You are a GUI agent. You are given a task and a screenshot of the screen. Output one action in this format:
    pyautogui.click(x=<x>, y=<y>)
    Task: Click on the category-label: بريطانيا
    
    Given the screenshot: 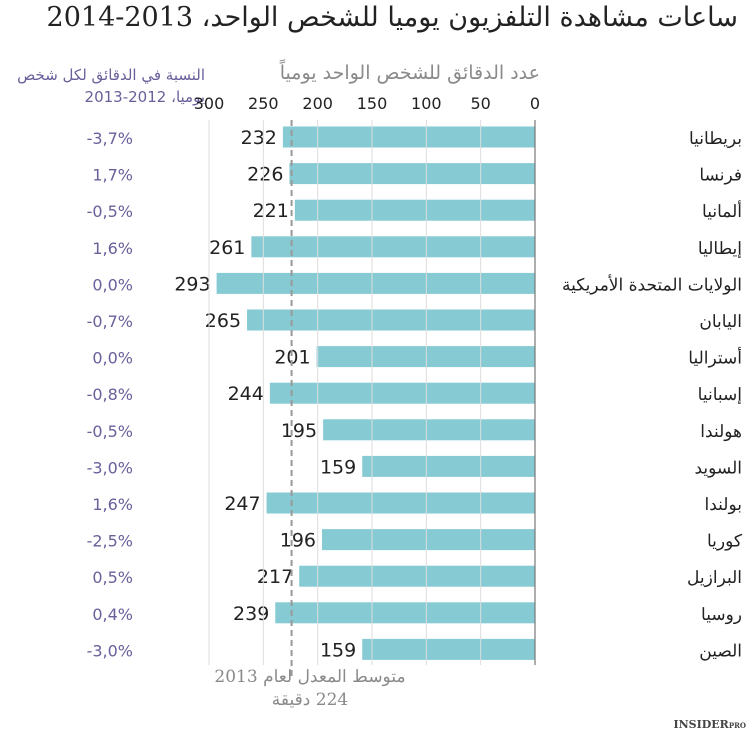 What is the action you would take?
    pyautogui.click(x=715, y=139)
    